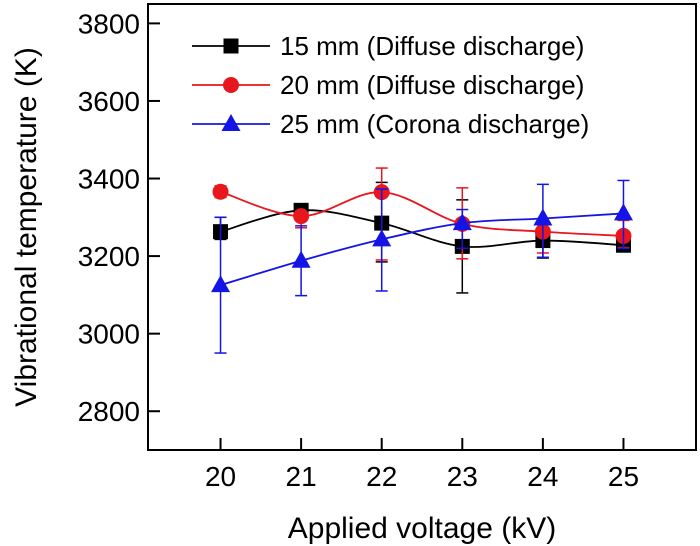  I want to click on legend-label: 25 mm (Corona discharge), so click(434, 124).